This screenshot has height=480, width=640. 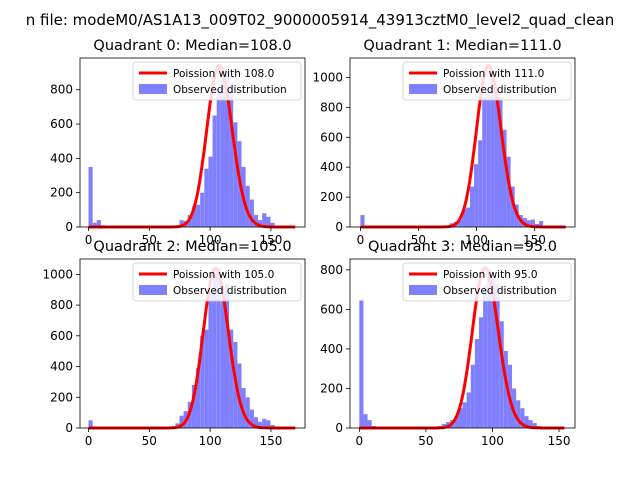 I want to click on legend: Poission with 111.0 Observed distribution, so click(x=487, y=81).